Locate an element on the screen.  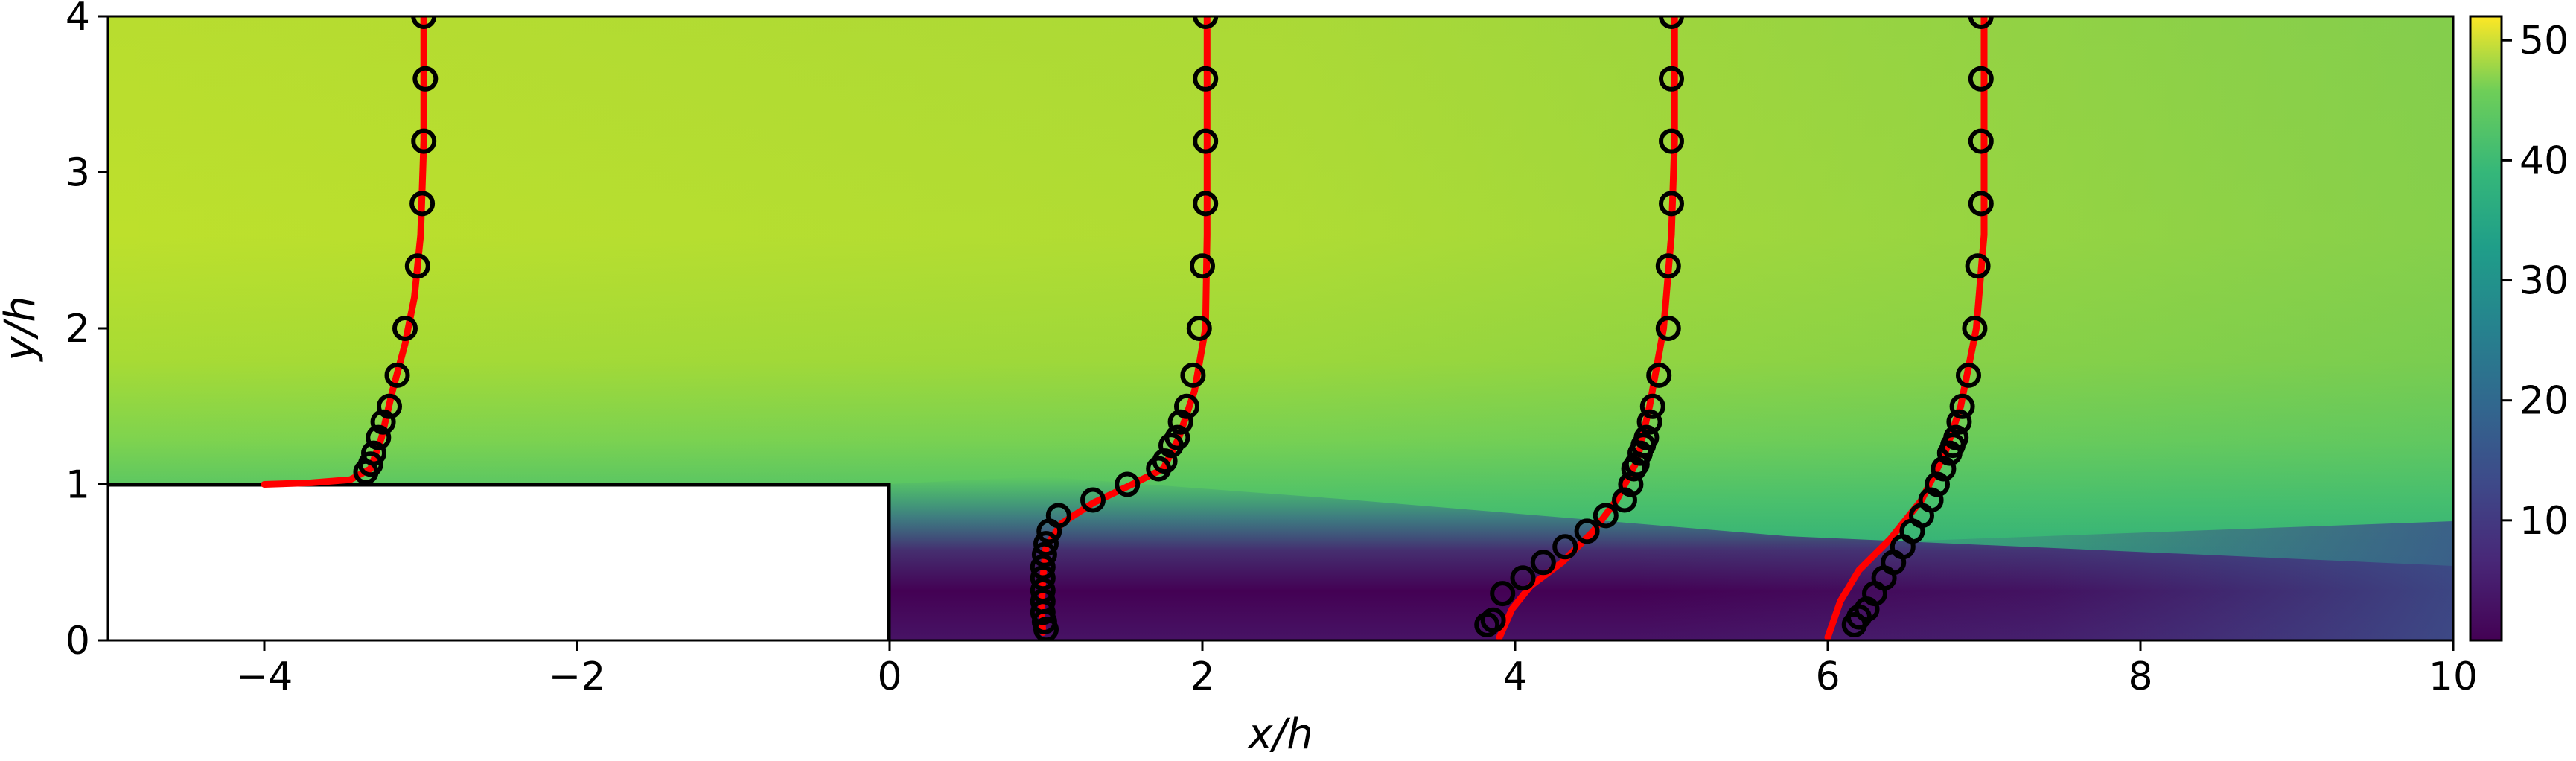
y-tick-label: 4 is located at coordinates (78, 19).